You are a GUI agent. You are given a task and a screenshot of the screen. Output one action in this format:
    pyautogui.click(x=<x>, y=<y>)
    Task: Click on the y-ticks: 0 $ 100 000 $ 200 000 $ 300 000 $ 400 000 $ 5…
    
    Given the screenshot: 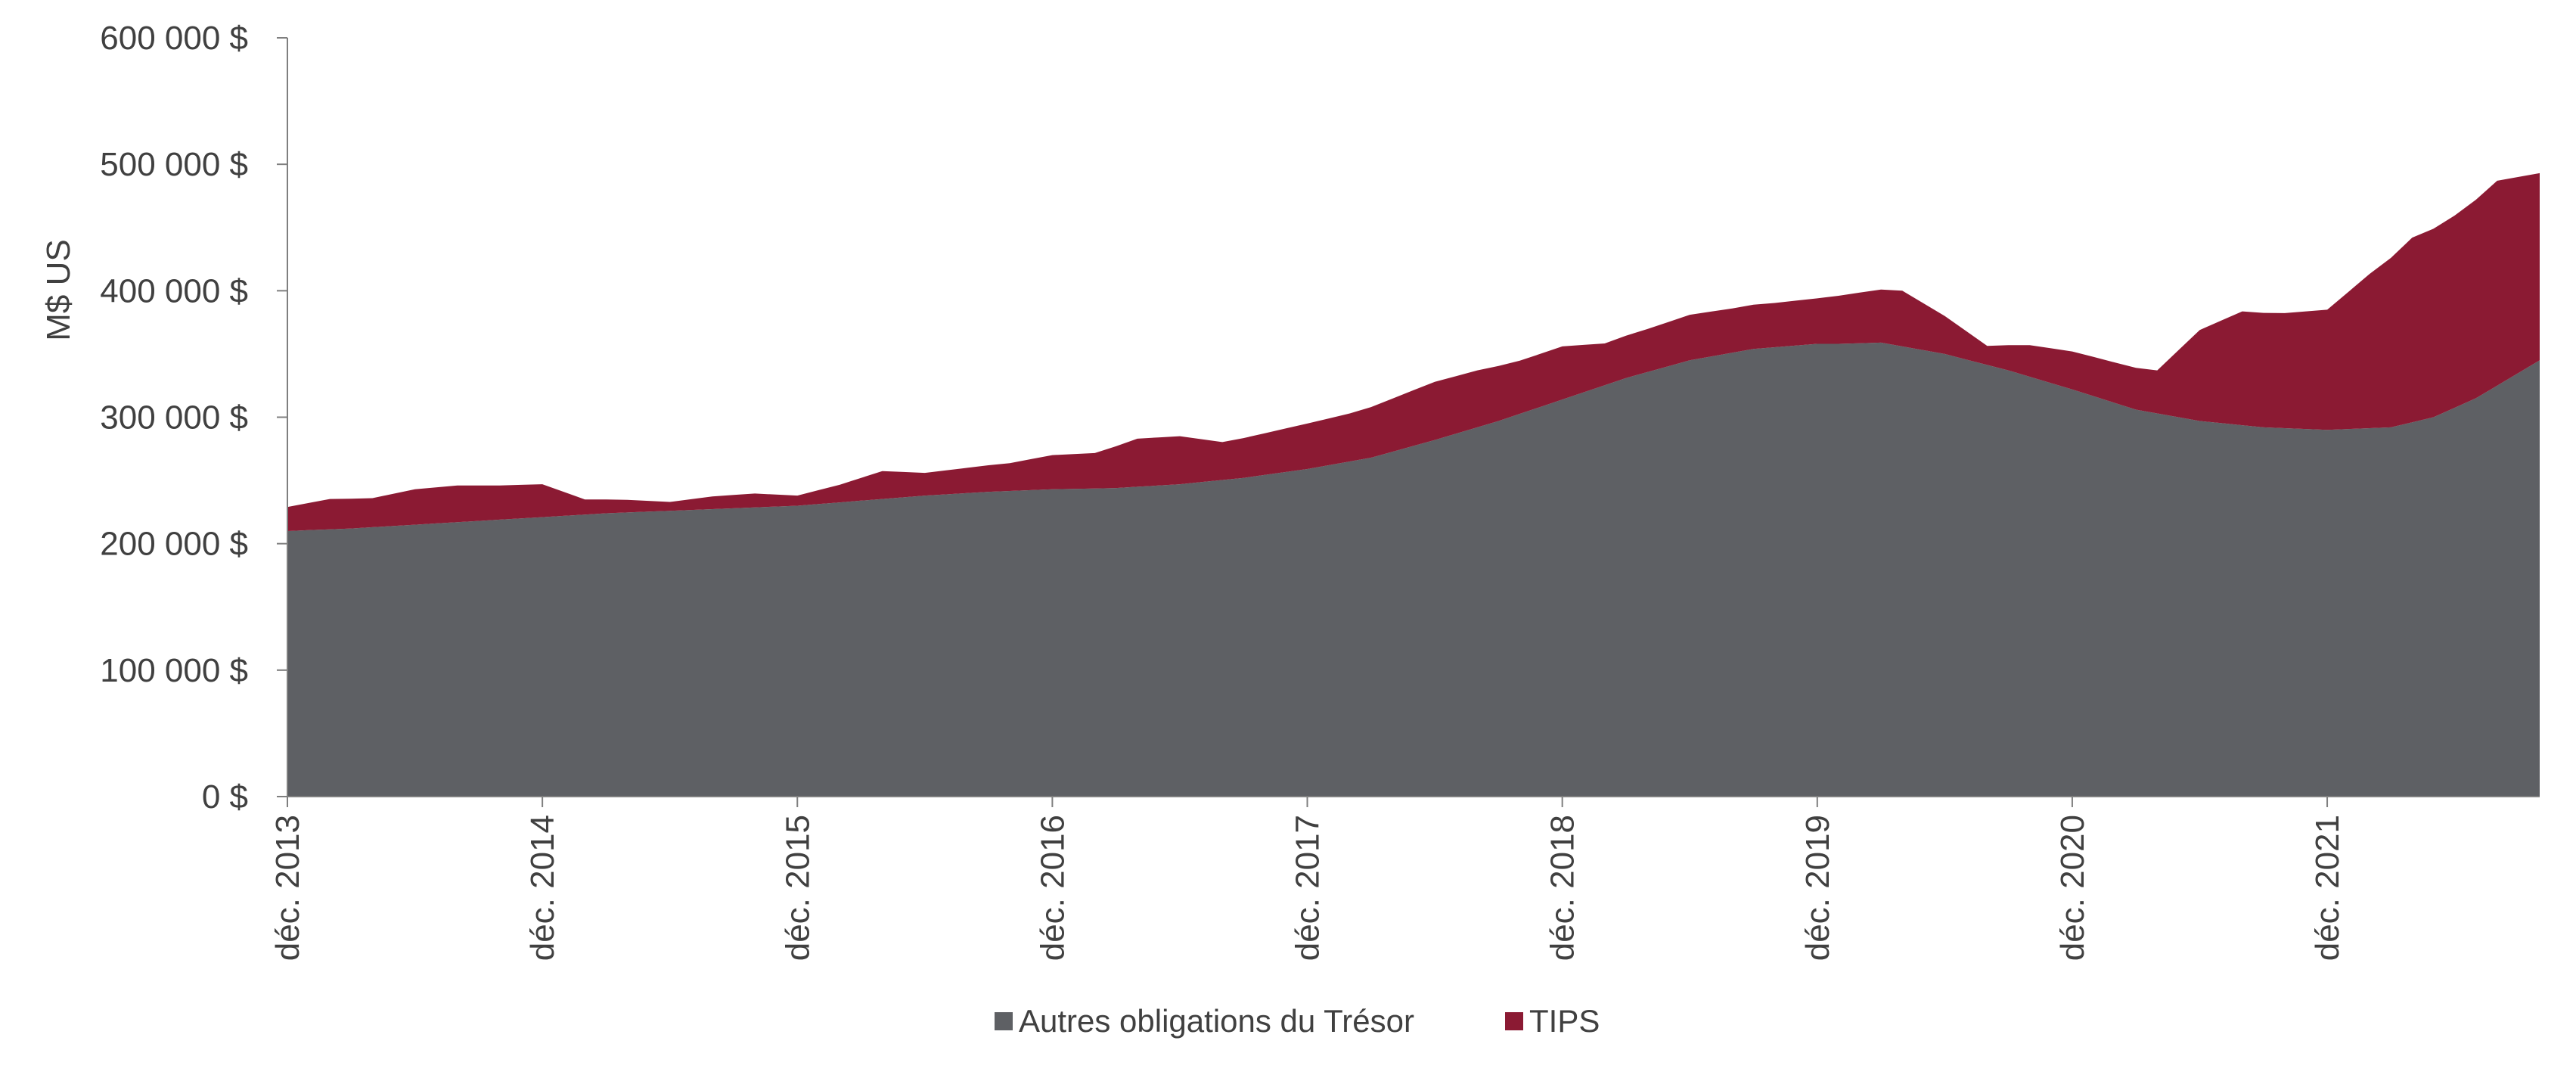 What is the action you would take?
    pyautogui.click(x=193, y=417)
    